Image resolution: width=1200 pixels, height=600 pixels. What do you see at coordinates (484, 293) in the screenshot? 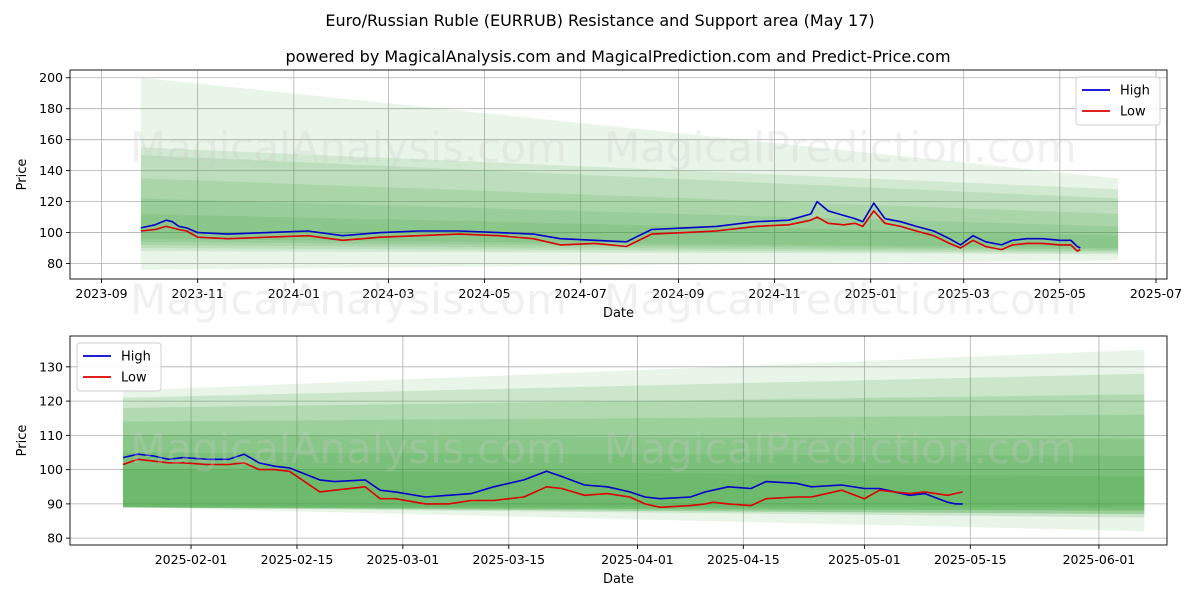
I see `x-tick-label: 2024-05` at bounding box center [484, 293].